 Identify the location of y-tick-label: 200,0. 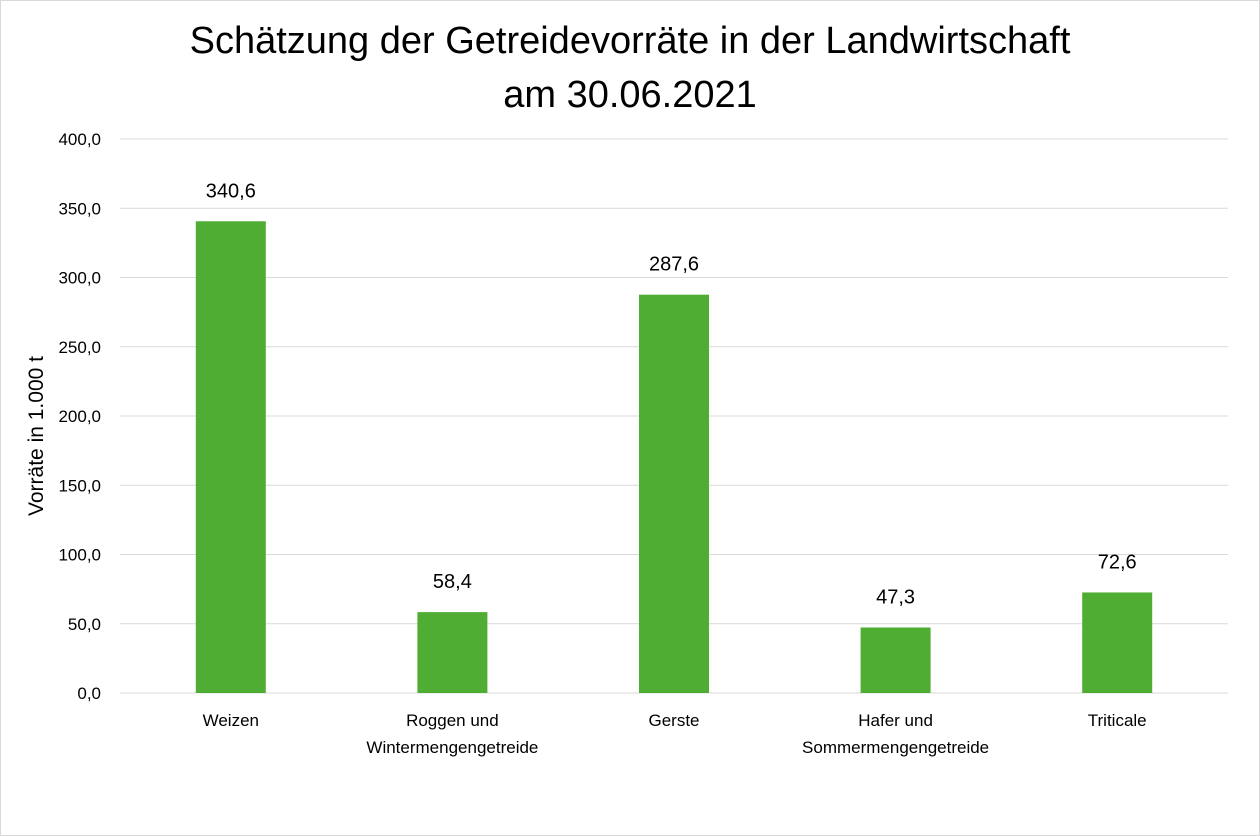
(79, 416).